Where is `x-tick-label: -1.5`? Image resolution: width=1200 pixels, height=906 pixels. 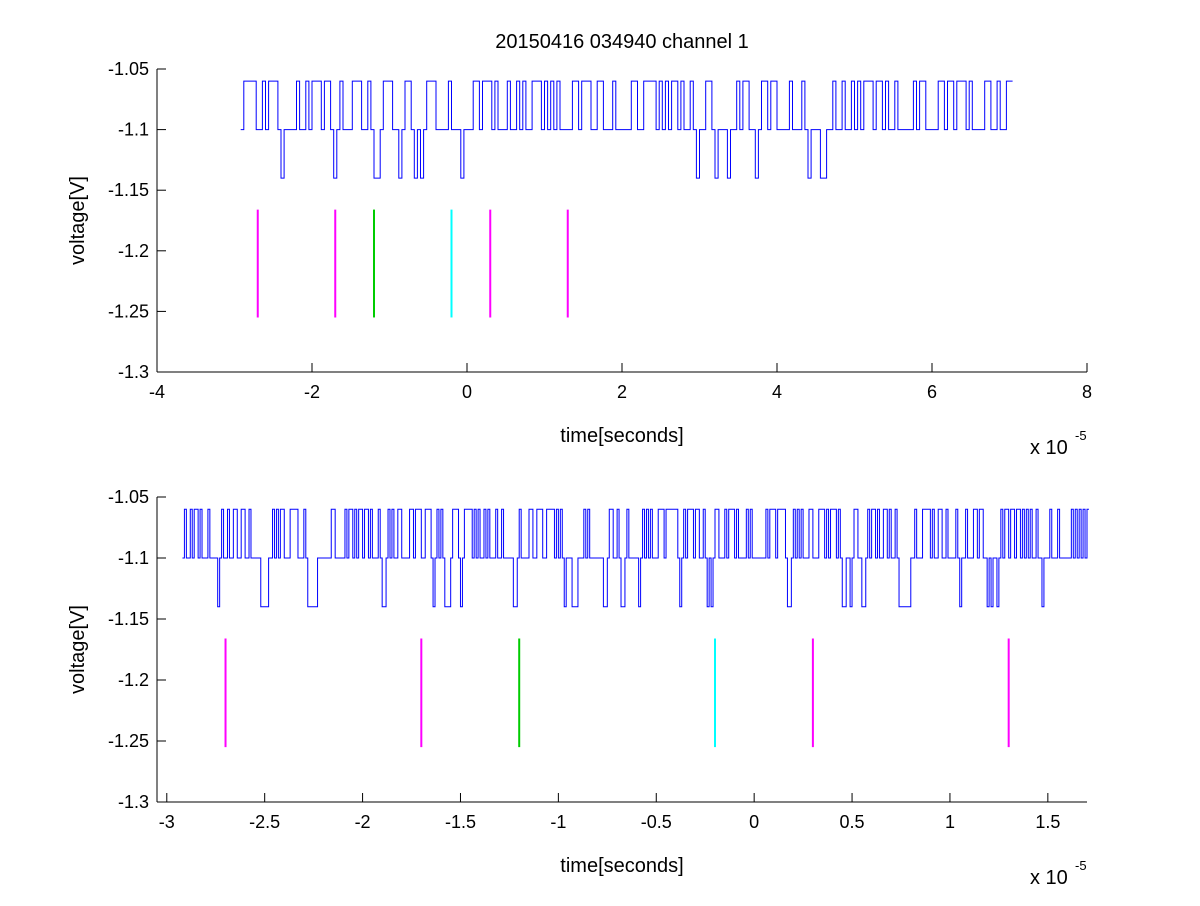
x-tick-label: -1.5 is located at coordinates (460, 822).